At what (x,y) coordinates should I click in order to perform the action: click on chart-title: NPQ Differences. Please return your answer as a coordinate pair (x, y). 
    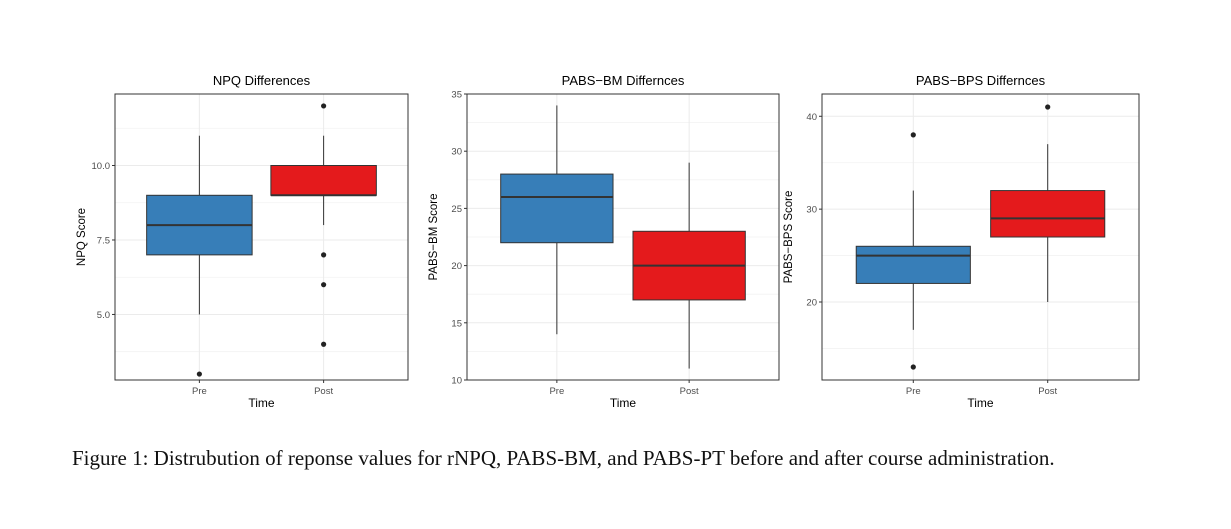
    Looking at the image, I should click on (262, 80).